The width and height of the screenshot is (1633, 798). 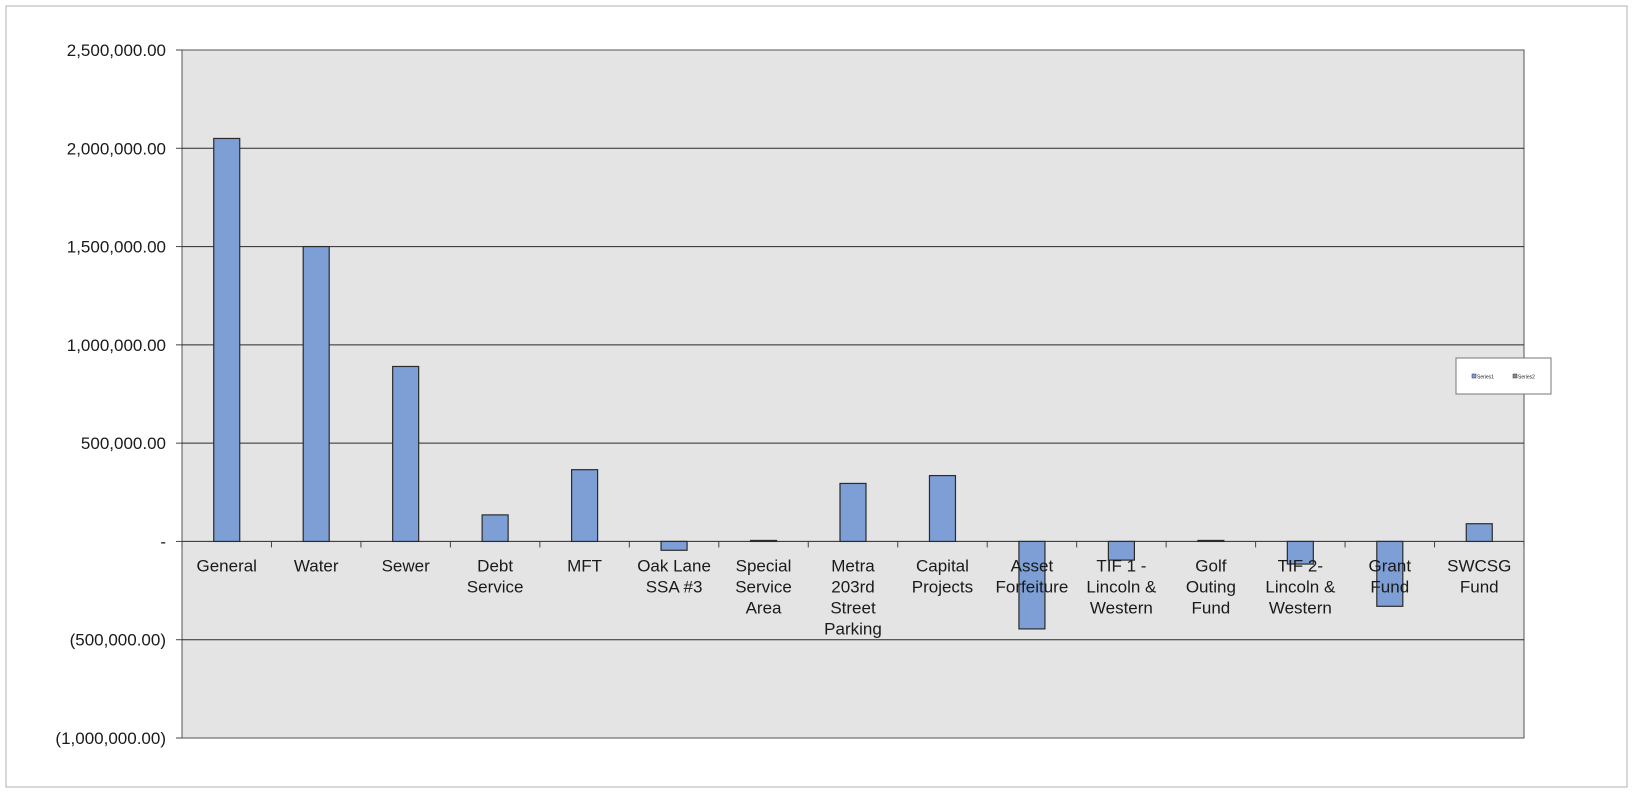 I want to click on x-tick-label-line: Capital, so click(x=942, y=565).